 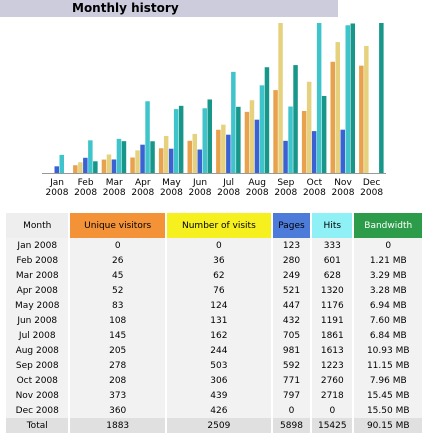 I want to click on month-label: Sep 2008, so click(x=286, y=188).